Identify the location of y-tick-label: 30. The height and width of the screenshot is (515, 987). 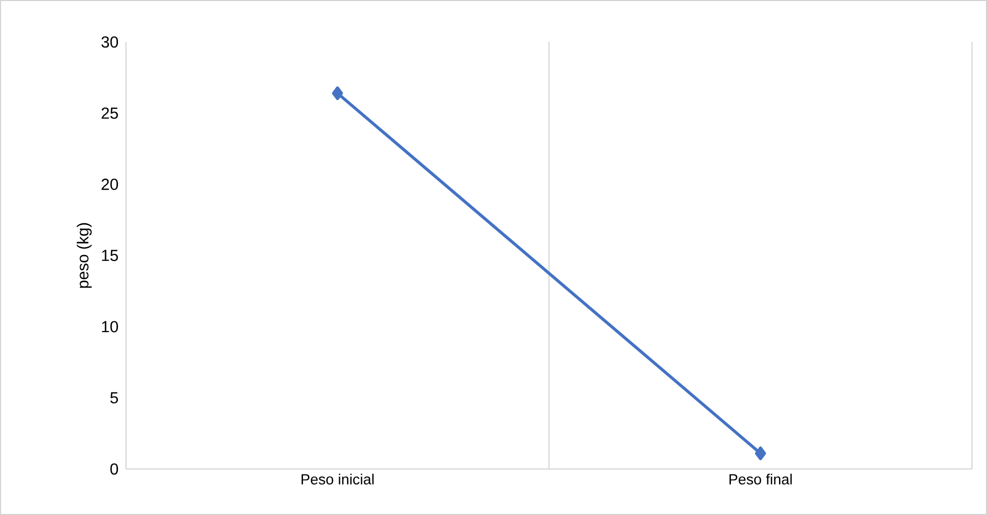
(109, 42).